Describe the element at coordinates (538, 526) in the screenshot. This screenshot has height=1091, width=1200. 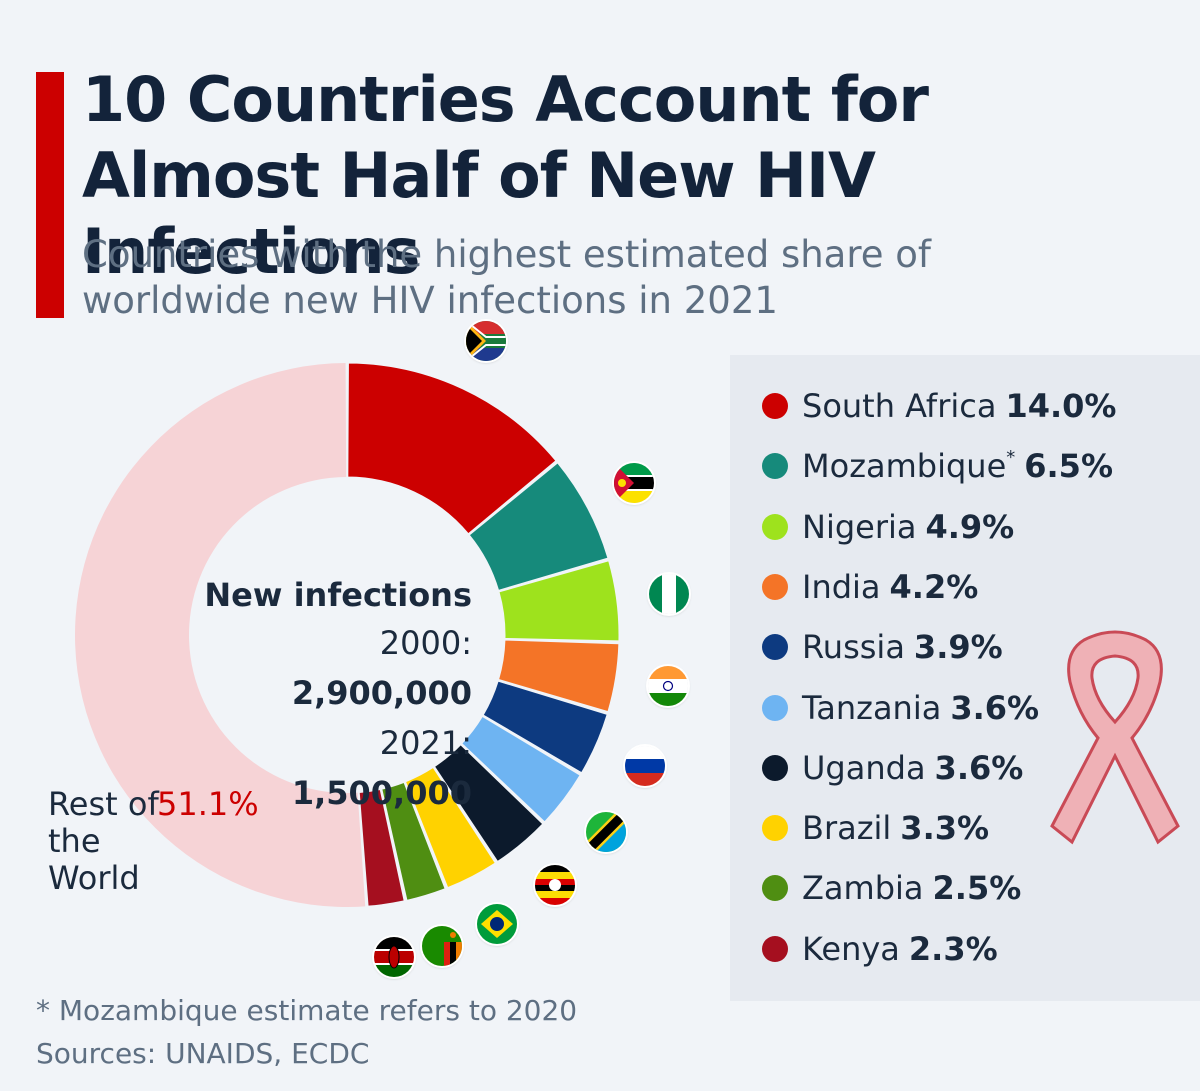
I see `slice-mozambique` at that location.